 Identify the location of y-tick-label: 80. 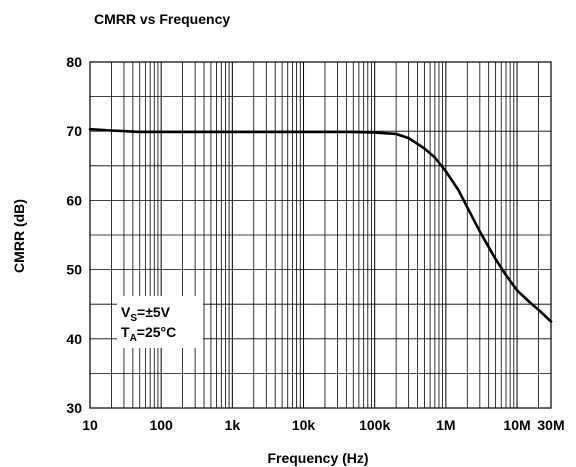
(74, 62).